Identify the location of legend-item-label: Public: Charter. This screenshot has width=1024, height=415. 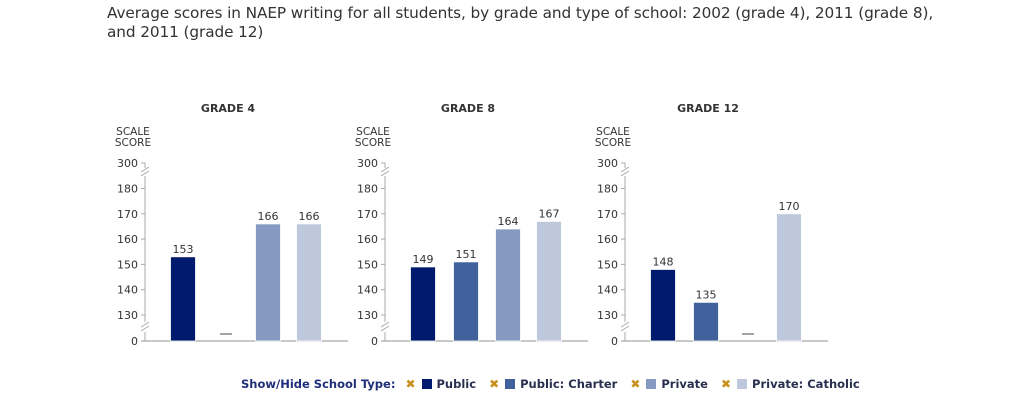
(569, 384).